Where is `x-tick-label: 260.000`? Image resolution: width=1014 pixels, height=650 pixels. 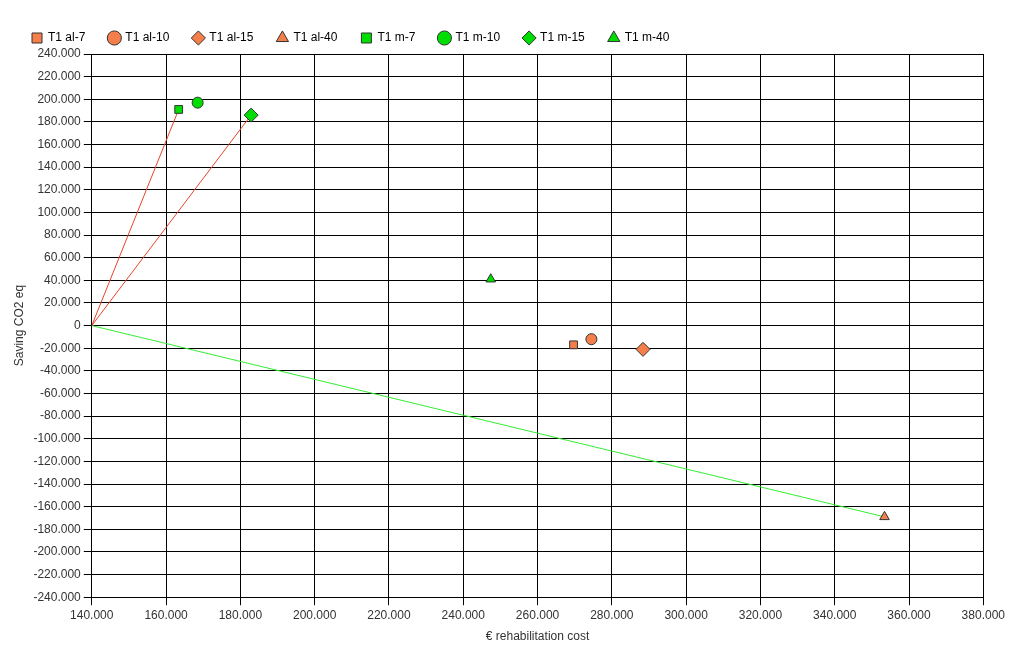
x-tick-label: 260.000 is located at coordinates (537, 614).